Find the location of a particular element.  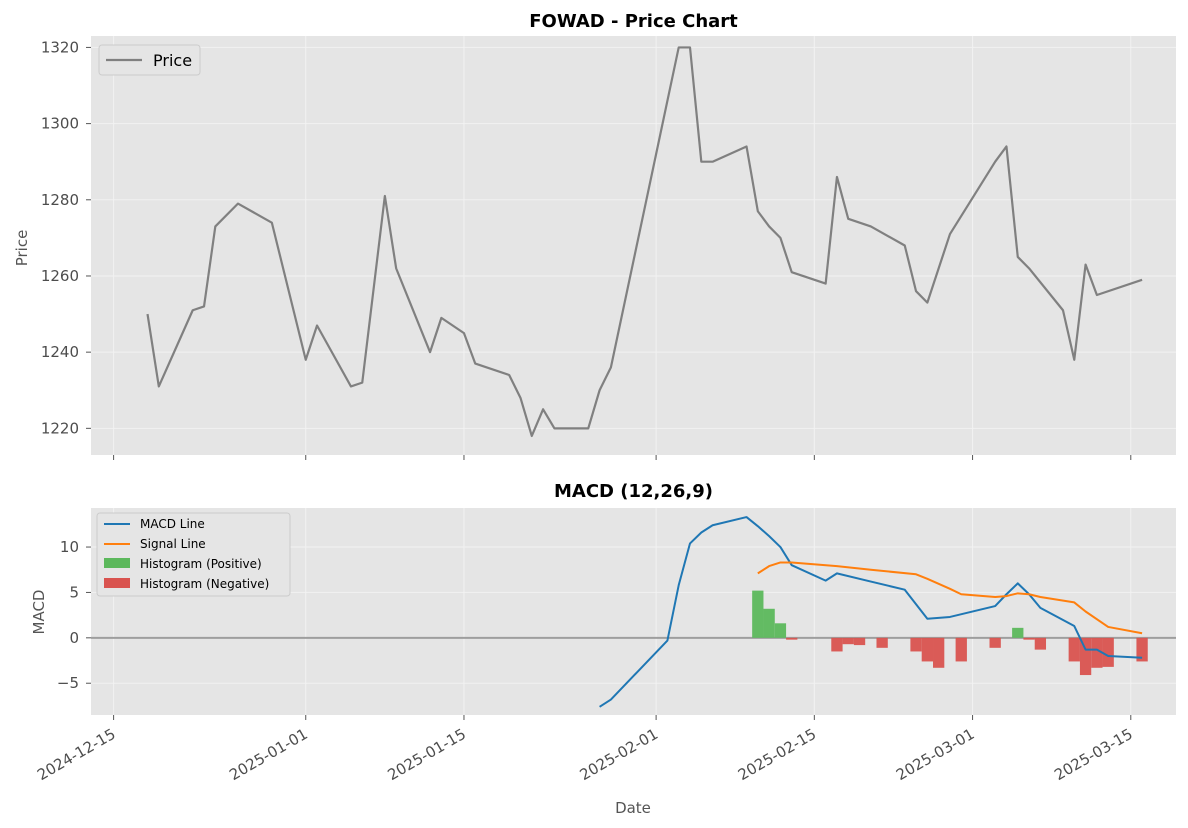

macd-y-tick-label: 10 is located at coordinates (69, 547).